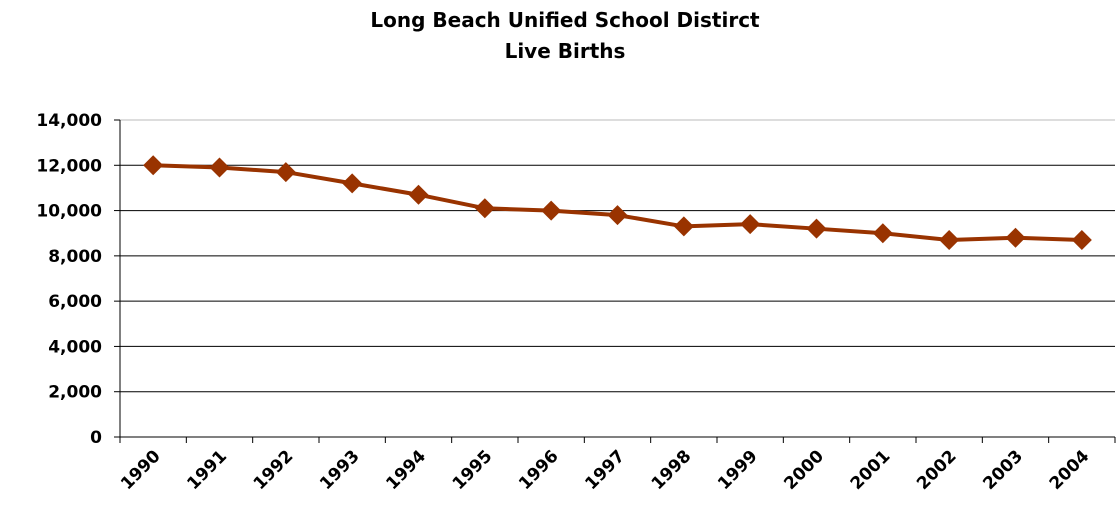  What do you see at coordinates (75, 347) in the screenshot?
I see `y-tick-label: 4,000` at bounding box center [75, 347].